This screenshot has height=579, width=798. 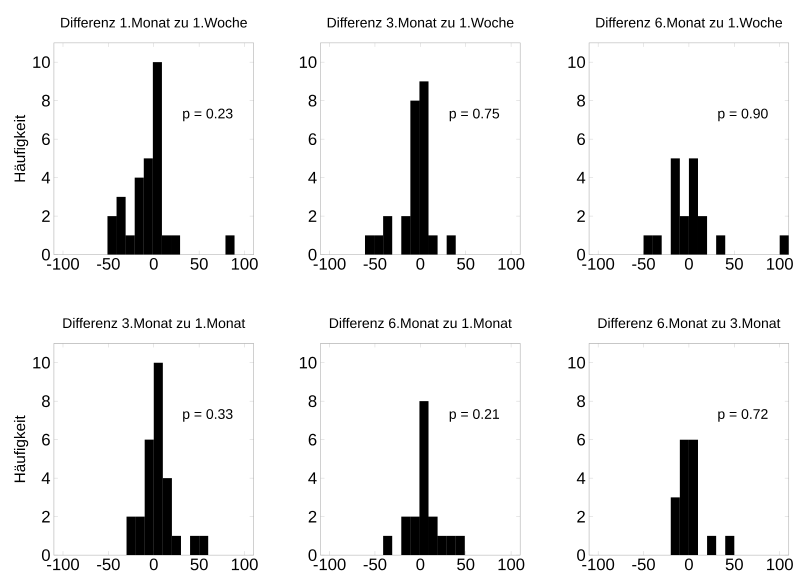 What do you see at coordinates (743, 115) in the screenshot?
I see `annotation: p = 0.90` at bounding box center [743, 115].